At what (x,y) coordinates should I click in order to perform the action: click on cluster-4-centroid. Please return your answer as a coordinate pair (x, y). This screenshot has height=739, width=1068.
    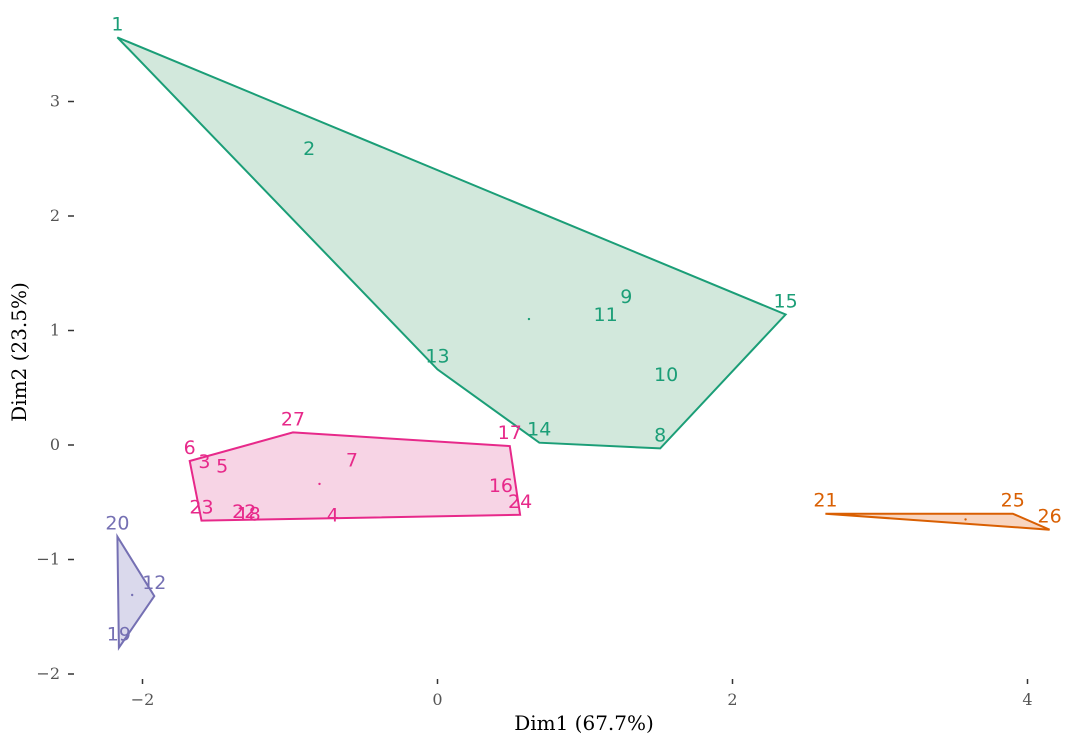
    Looking at the image, I should click on (965, 519).